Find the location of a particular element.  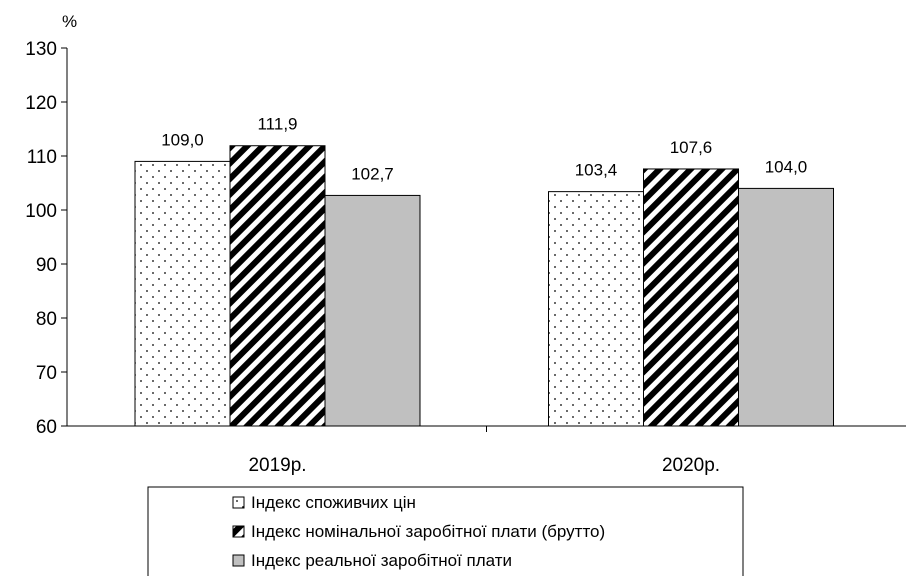

legend-box is located at coordinates (445, 531).